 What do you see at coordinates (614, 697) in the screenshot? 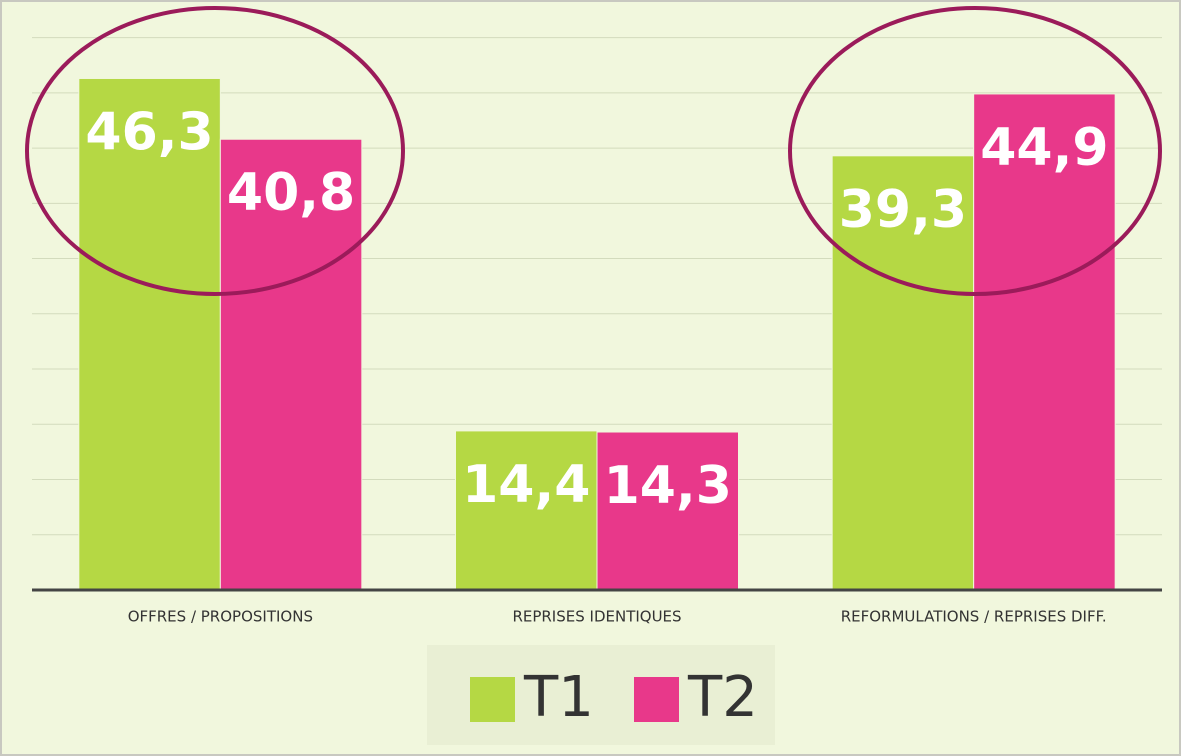
I see `legend: T1 T2` at bounding box center [614, 697].